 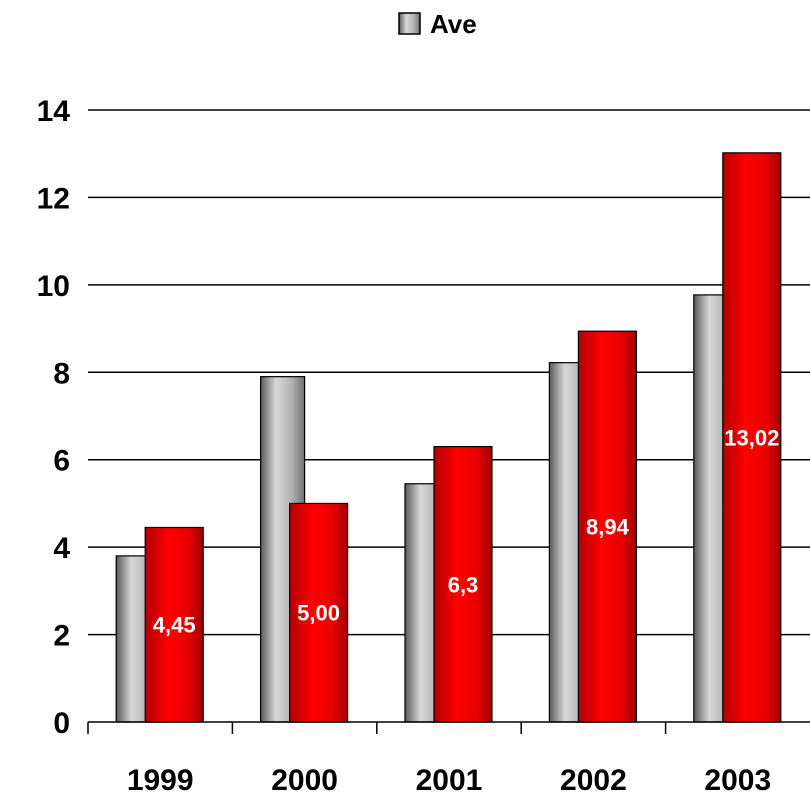 What do you see at coordinates (61, 461) in the screenshot?
I see `y-tick-label: 6` at bounding box center [61, 461].